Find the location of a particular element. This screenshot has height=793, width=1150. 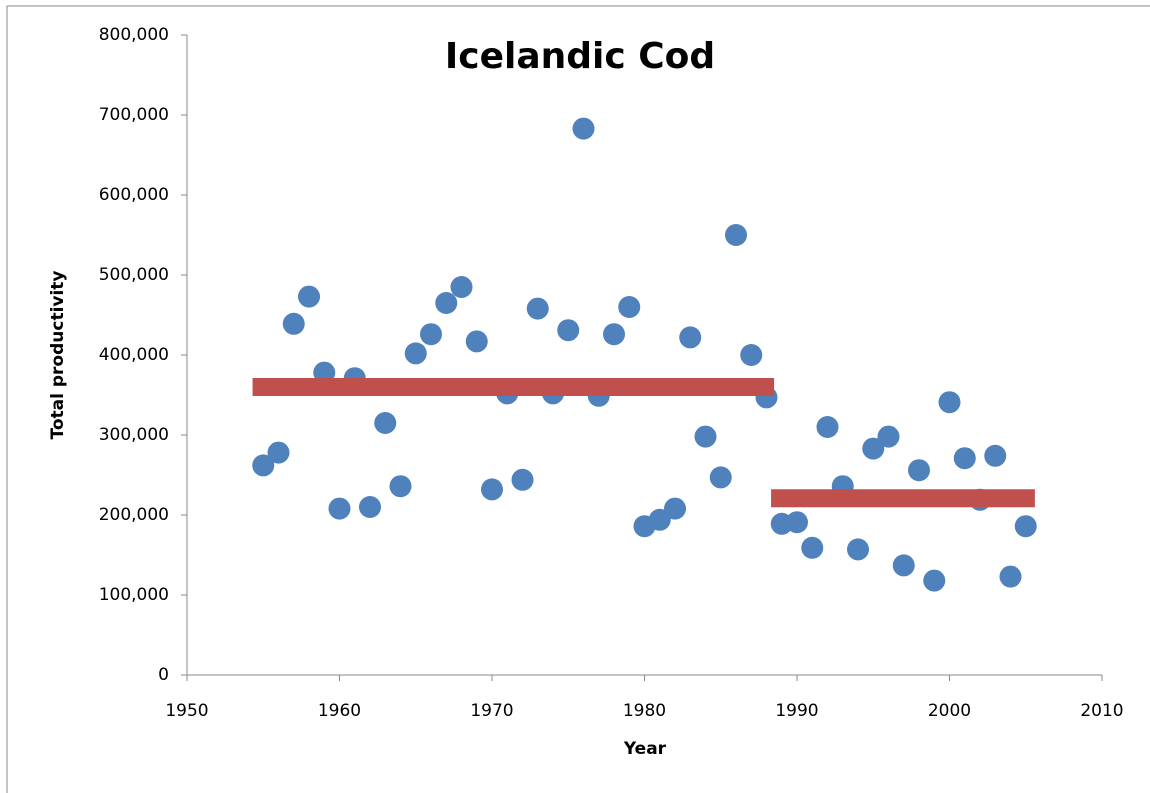

y-tick-label: 100,000 is located at coordinates (134, 595).